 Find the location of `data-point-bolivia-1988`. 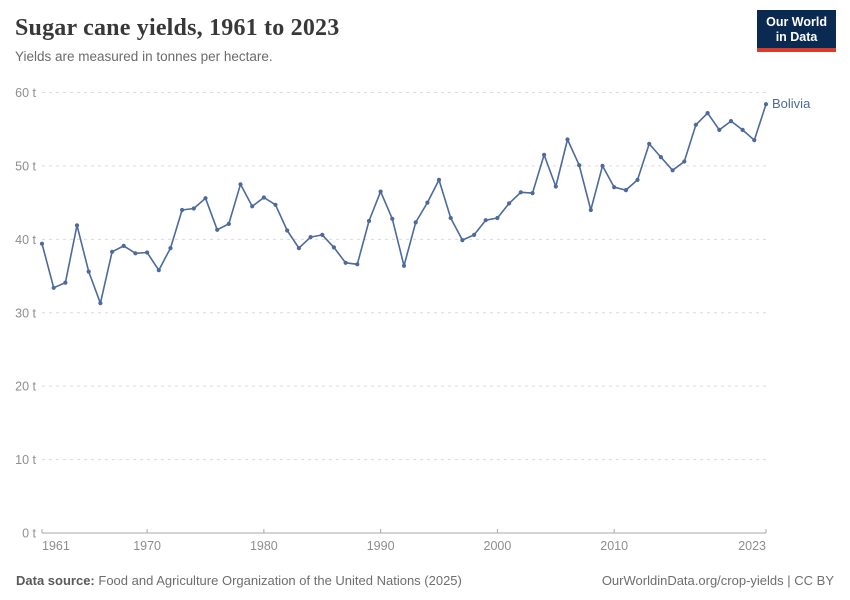

data-point-bolivia-1988 is located at coordinates (357, 264).